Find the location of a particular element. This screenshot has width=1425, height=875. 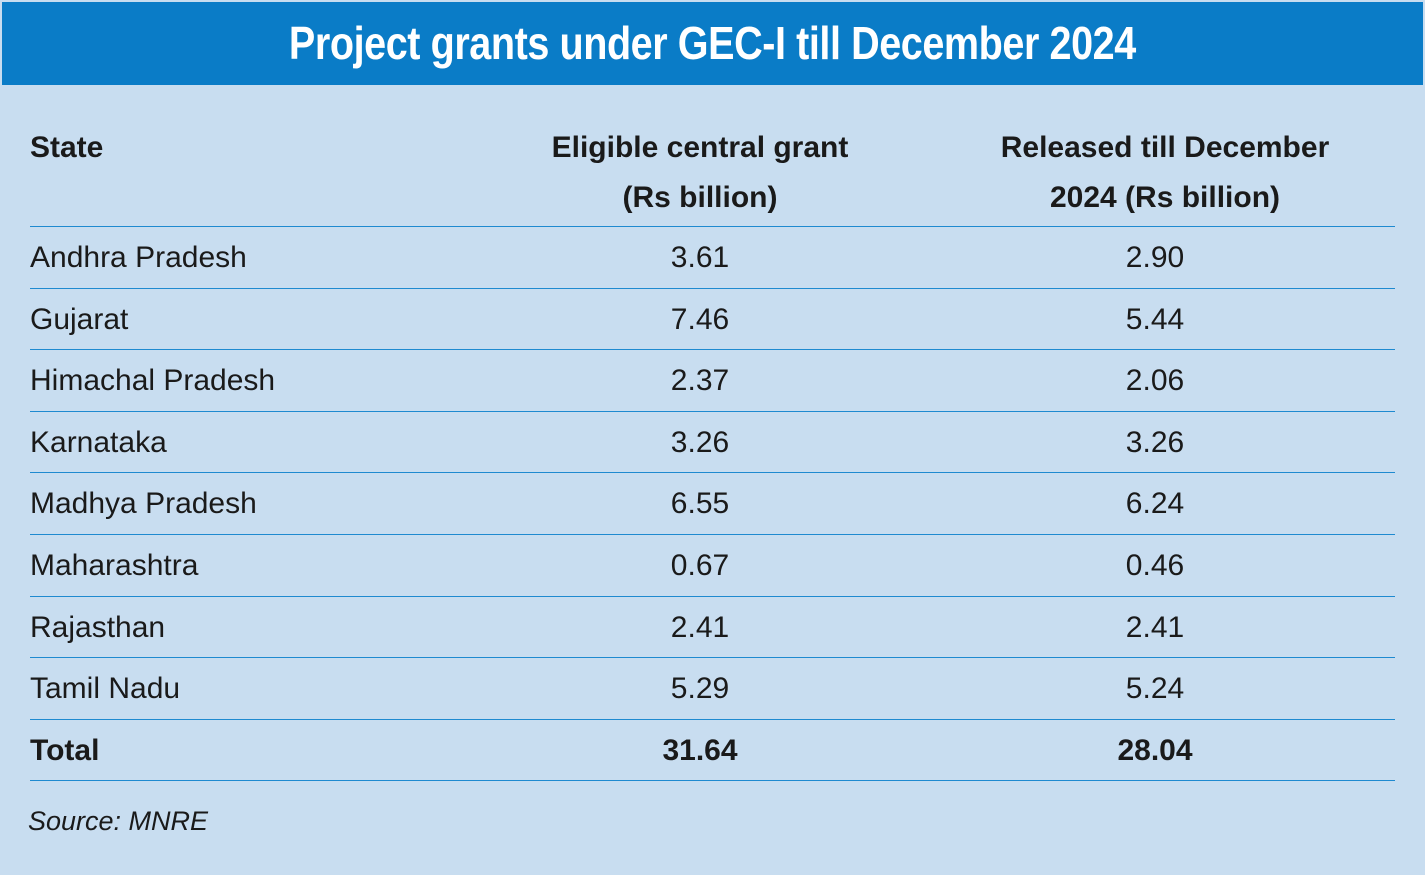

header-eligible-line1: Eligible central grant is located at coordinates (700, 147).